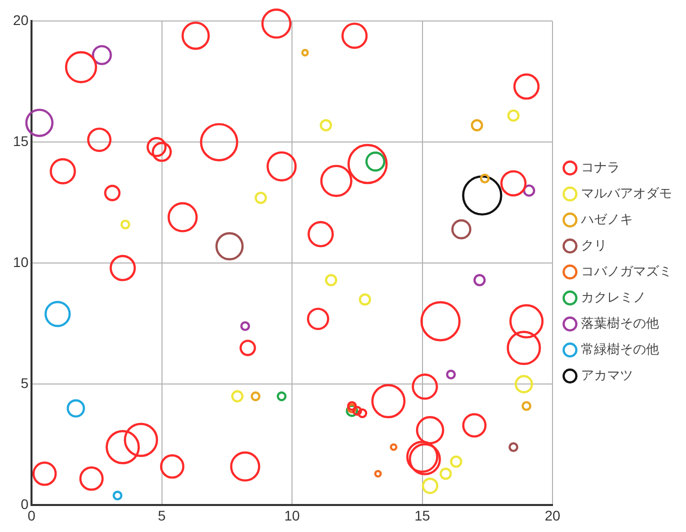 The width and height of the screenshot is (686, 532). I want to click on y-tick-label: 5, so click(24, 383).